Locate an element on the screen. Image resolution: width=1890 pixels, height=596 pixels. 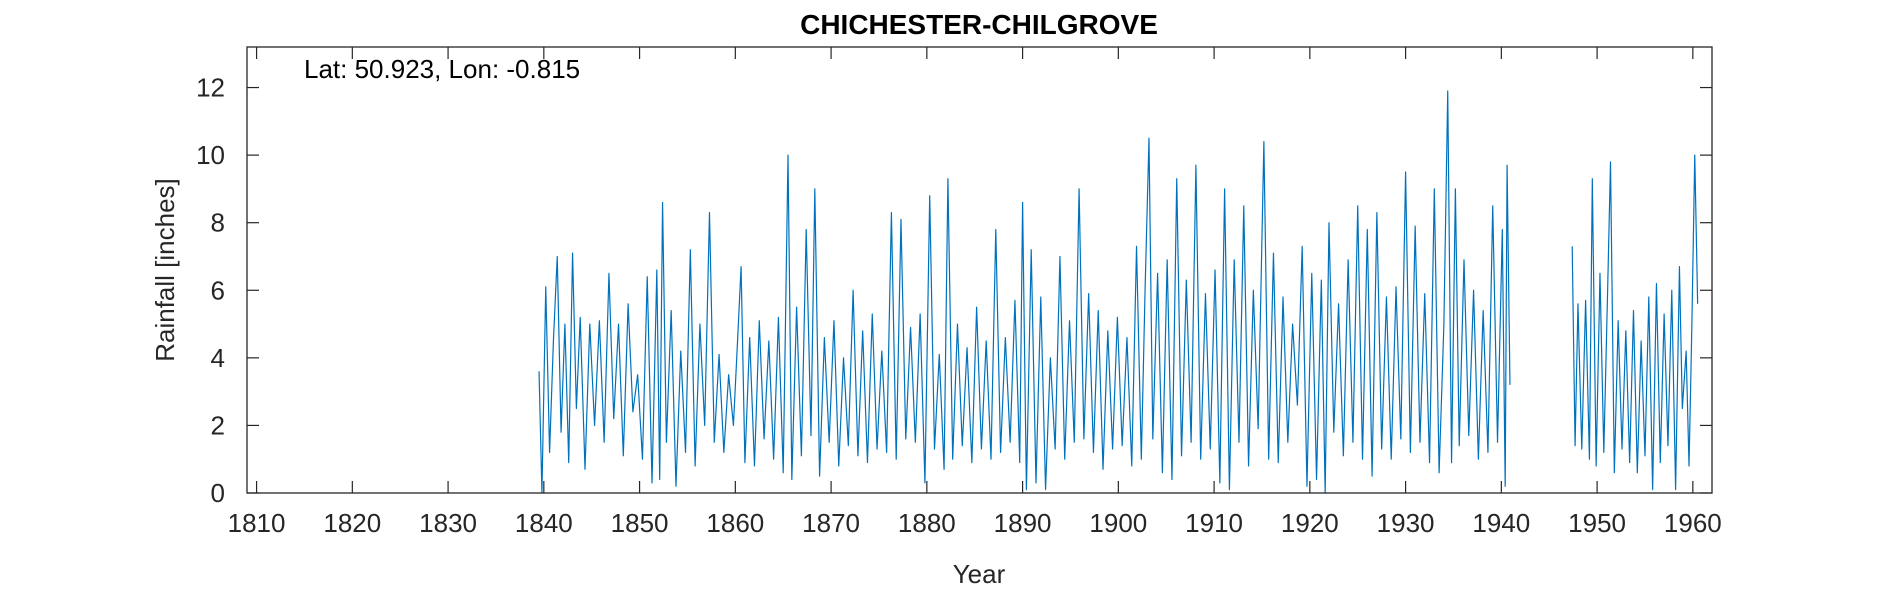
x-tick-label: 1930 is located at coordinates (1406, 523).